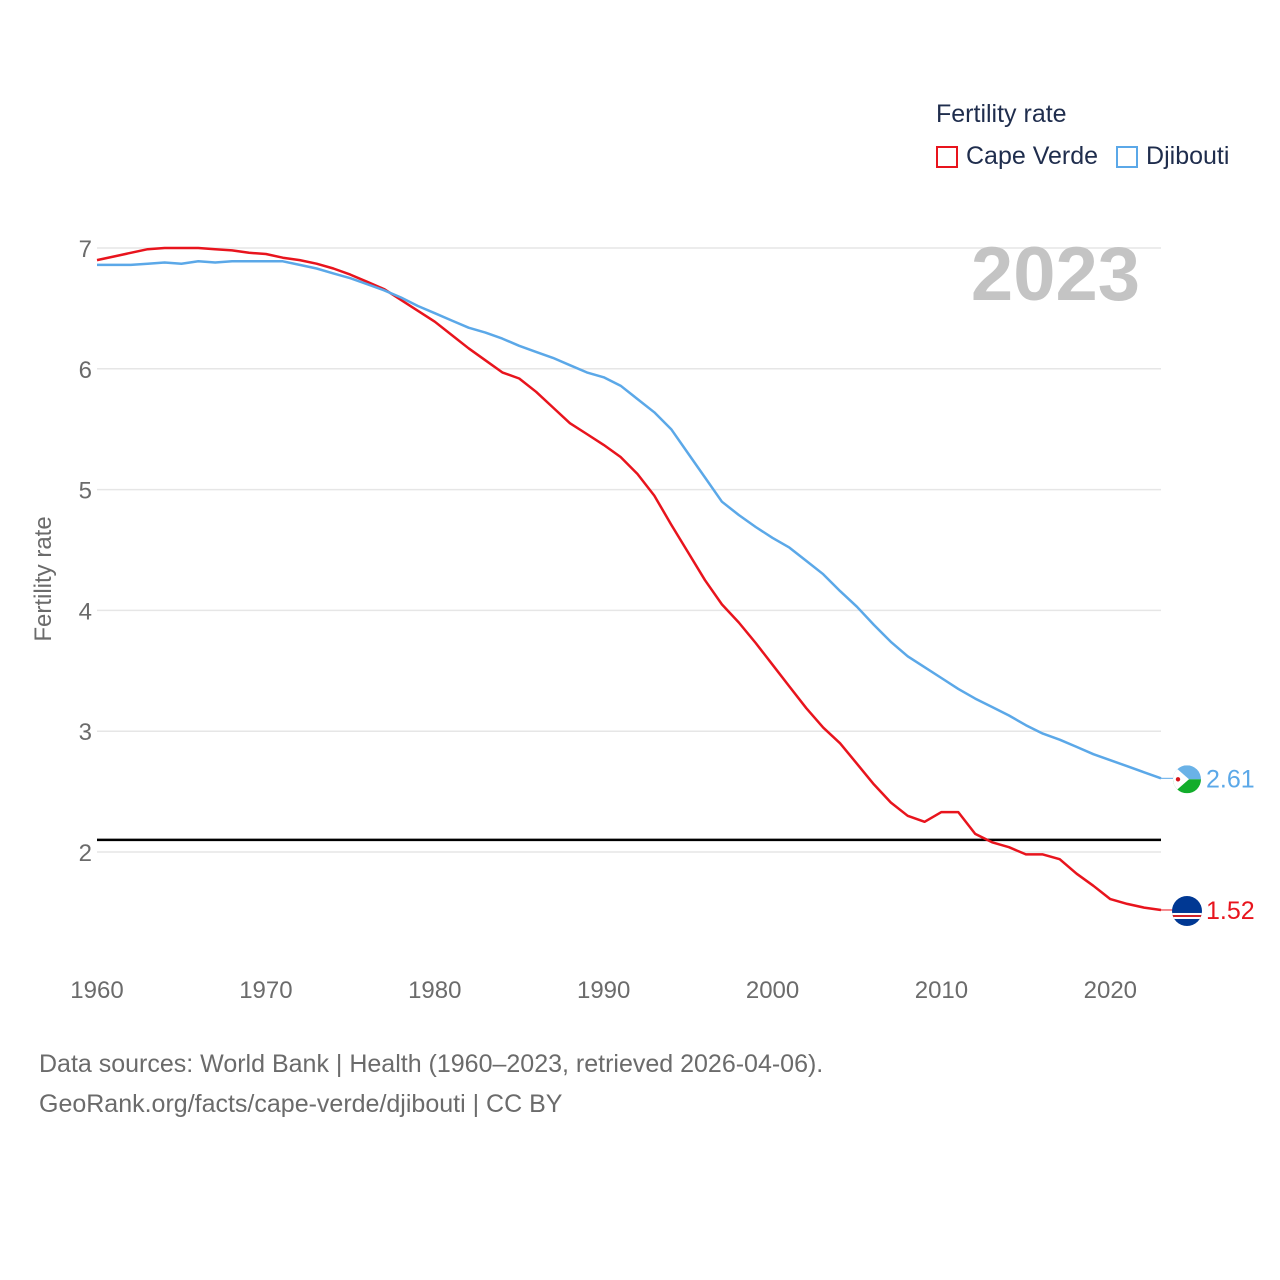 The width and height of the screenshot is (1280, 1280). Describe the element at coordinates (772, 990) in the screenshot. I see `x-tick-2000: 2000` at that location.